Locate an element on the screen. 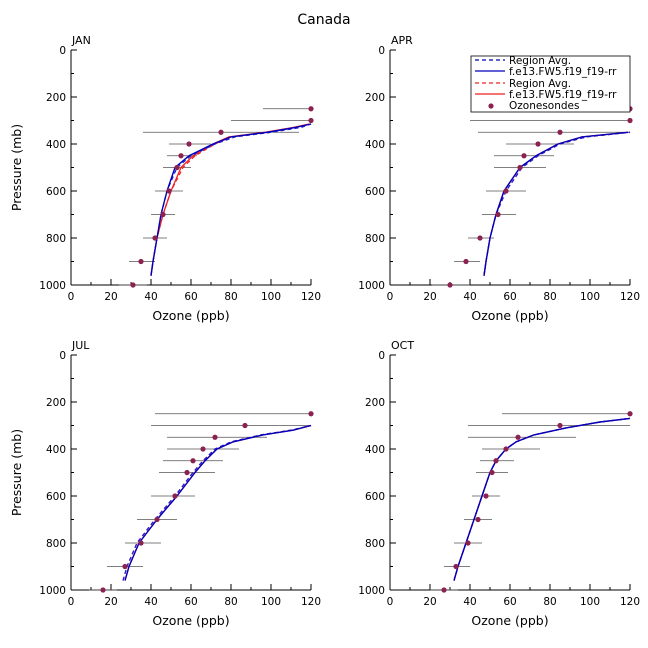  legend-label: Region Avg. is located at coordinates (540, 84).